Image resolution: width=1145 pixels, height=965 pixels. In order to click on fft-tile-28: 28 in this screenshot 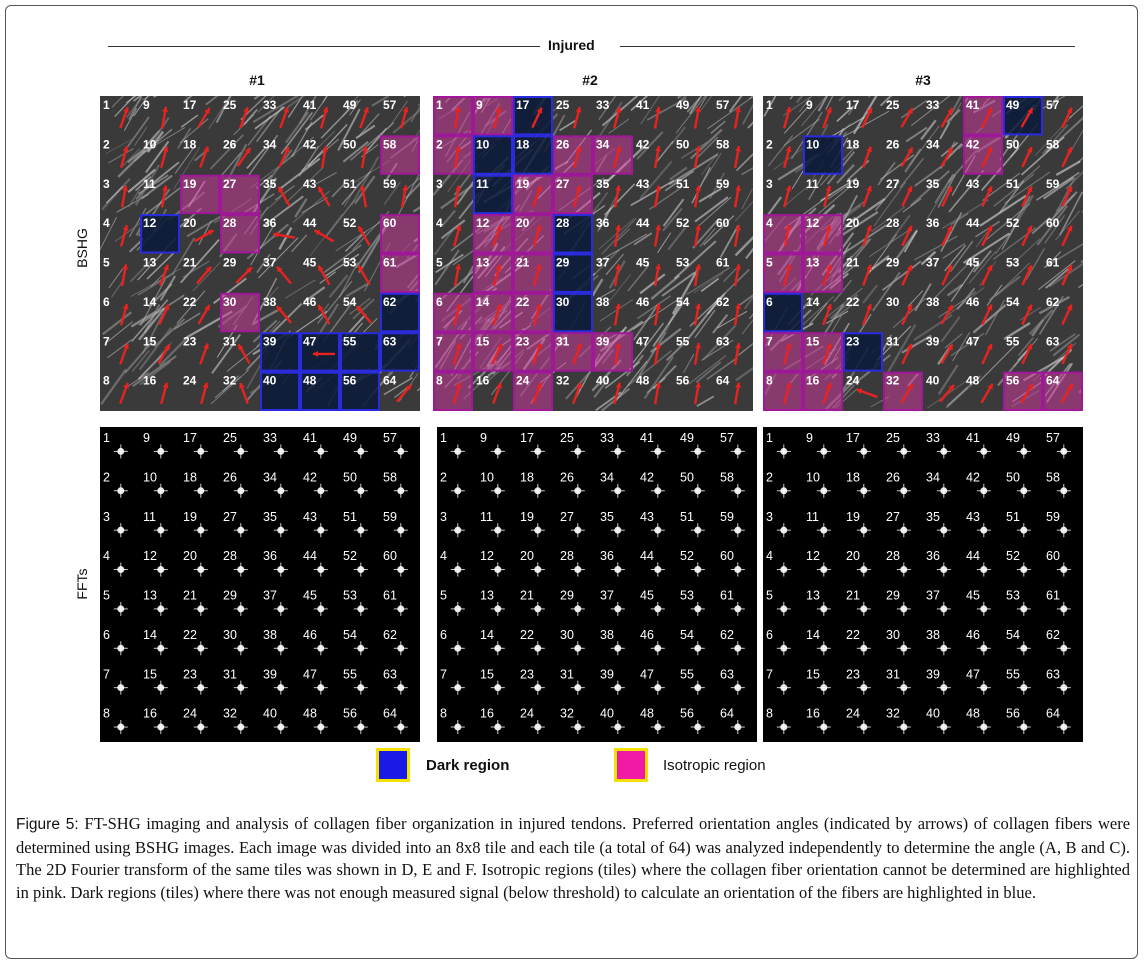, I will do `click(572, 563)`.